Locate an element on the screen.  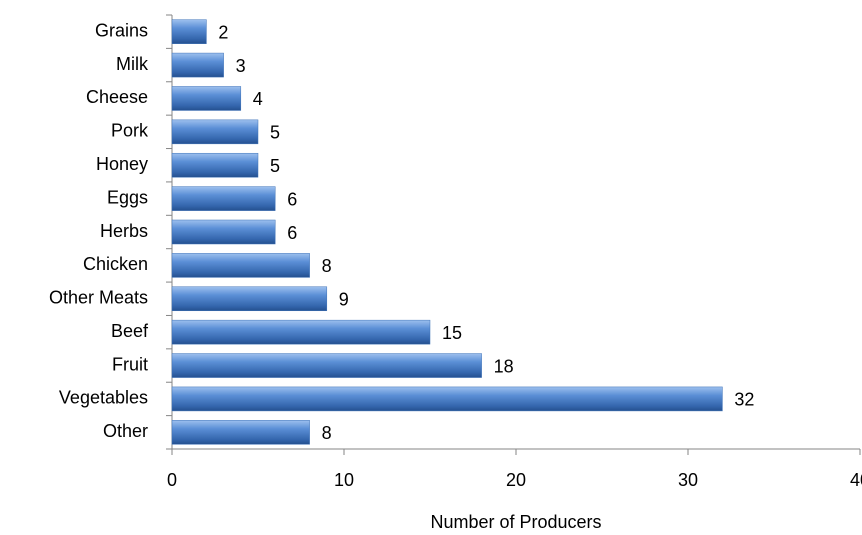
y-tick-label: Herbs is located at coordinates (124, 231).